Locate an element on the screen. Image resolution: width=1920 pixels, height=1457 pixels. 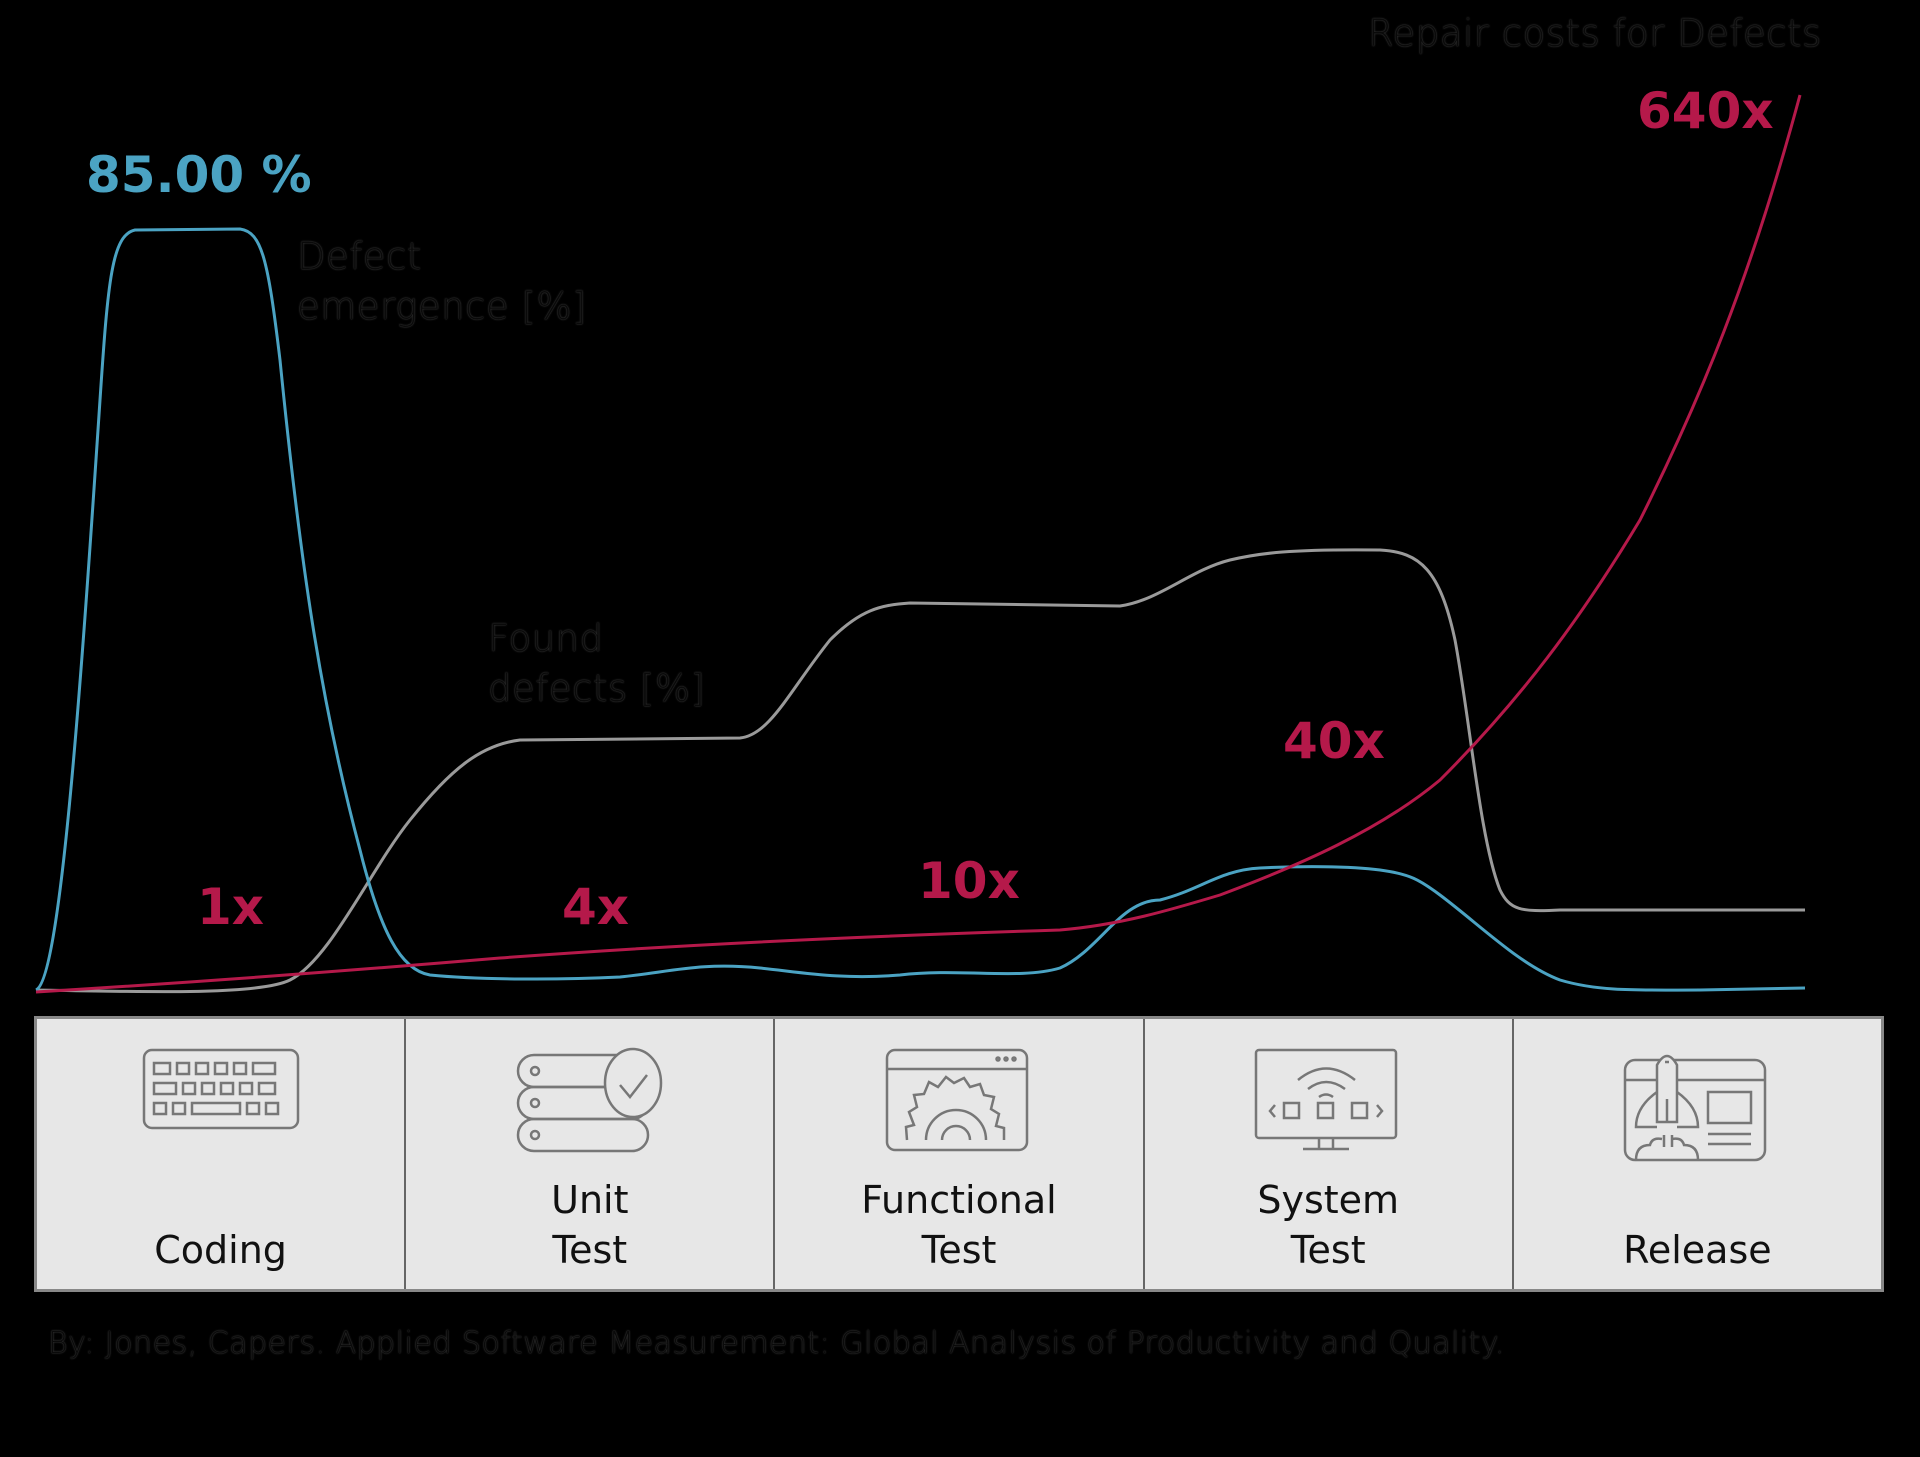
keyboard-icon is located at coordinates (220, 1089).